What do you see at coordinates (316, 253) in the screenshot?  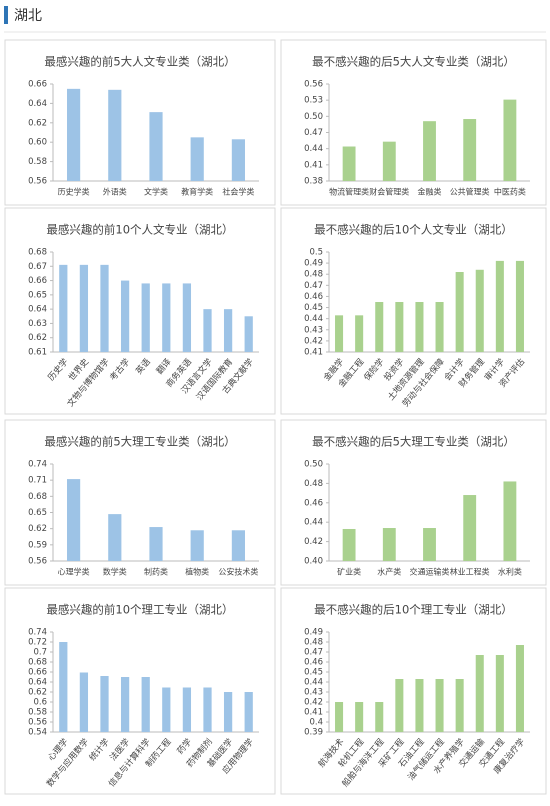 I see `y-tick-label: 0.5` at bounding box center [316, 253].